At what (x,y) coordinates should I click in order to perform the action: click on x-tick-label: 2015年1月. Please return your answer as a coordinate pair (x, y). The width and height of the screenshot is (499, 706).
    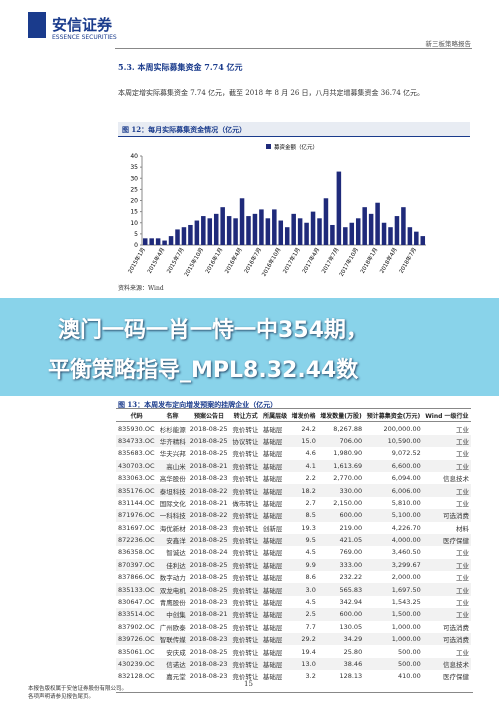
    Looking at the image, I should click on (136, 260).